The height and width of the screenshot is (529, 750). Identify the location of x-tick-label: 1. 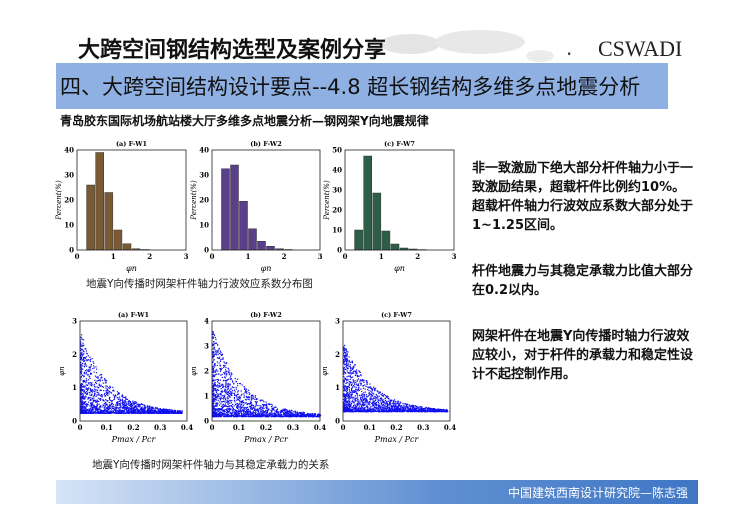
(248, 256).